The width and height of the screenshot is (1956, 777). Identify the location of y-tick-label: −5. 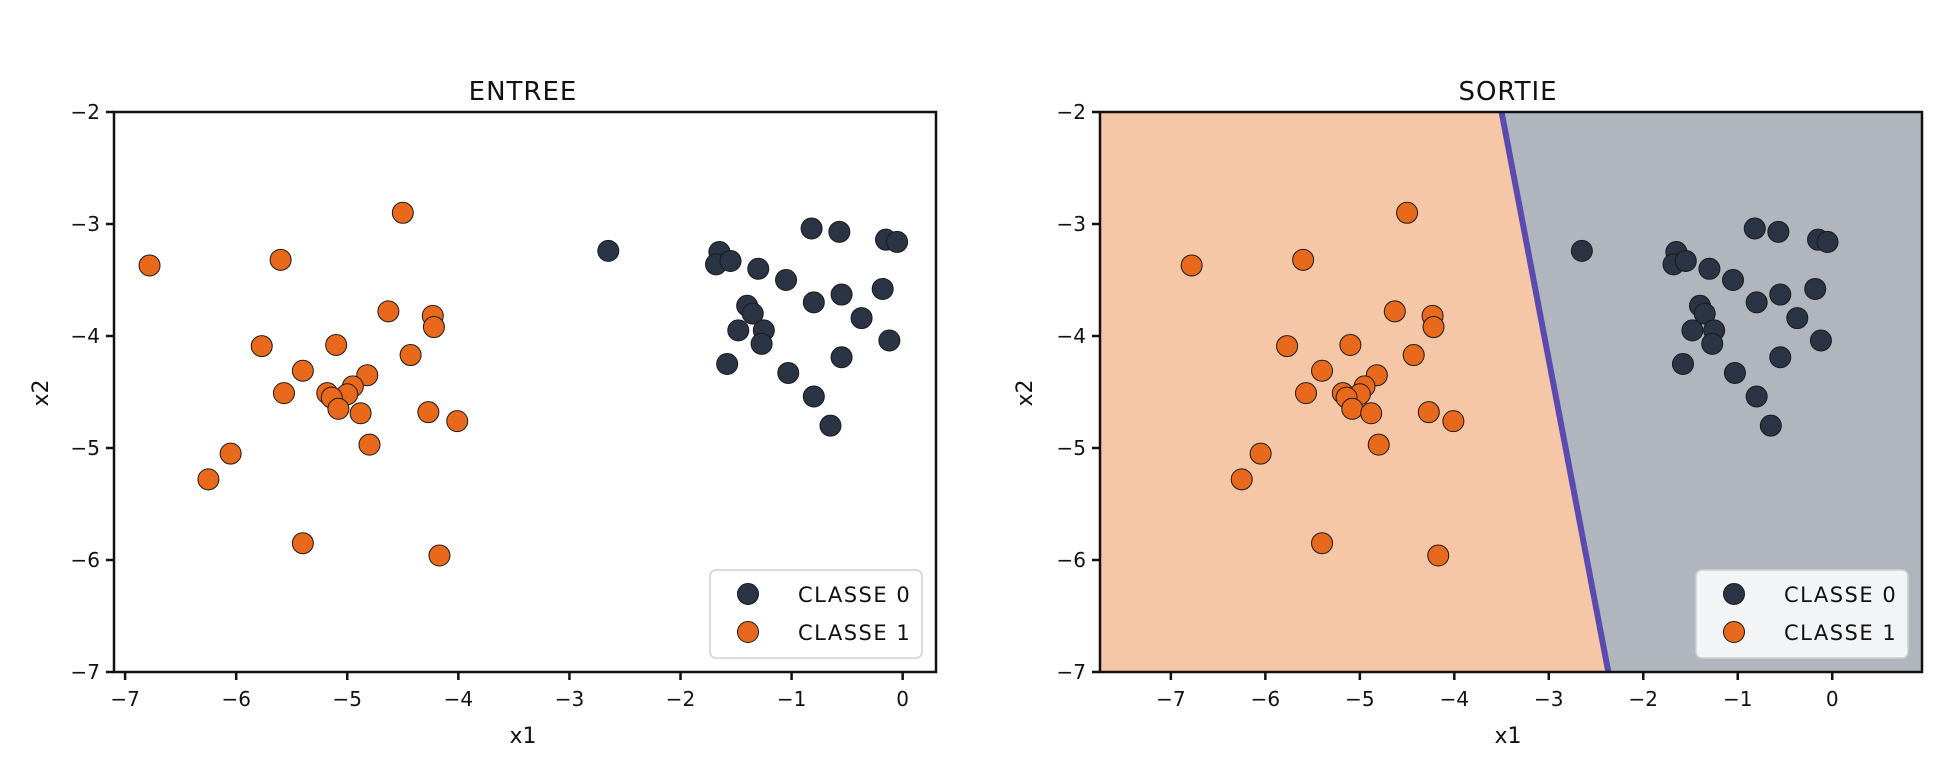
(85, 448).